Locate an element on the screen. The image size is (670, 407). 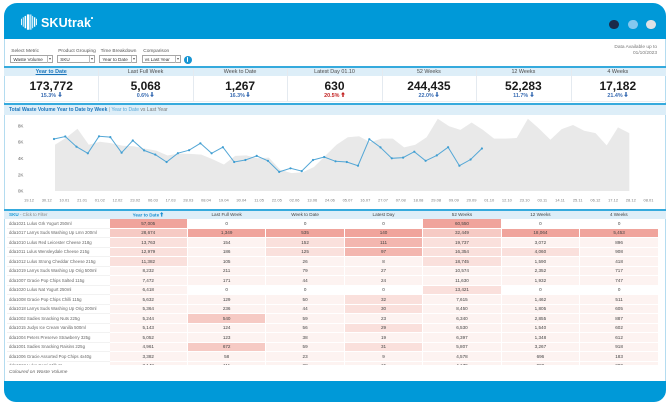
svg-text: 20.09 is located at coordinates (471, 200).